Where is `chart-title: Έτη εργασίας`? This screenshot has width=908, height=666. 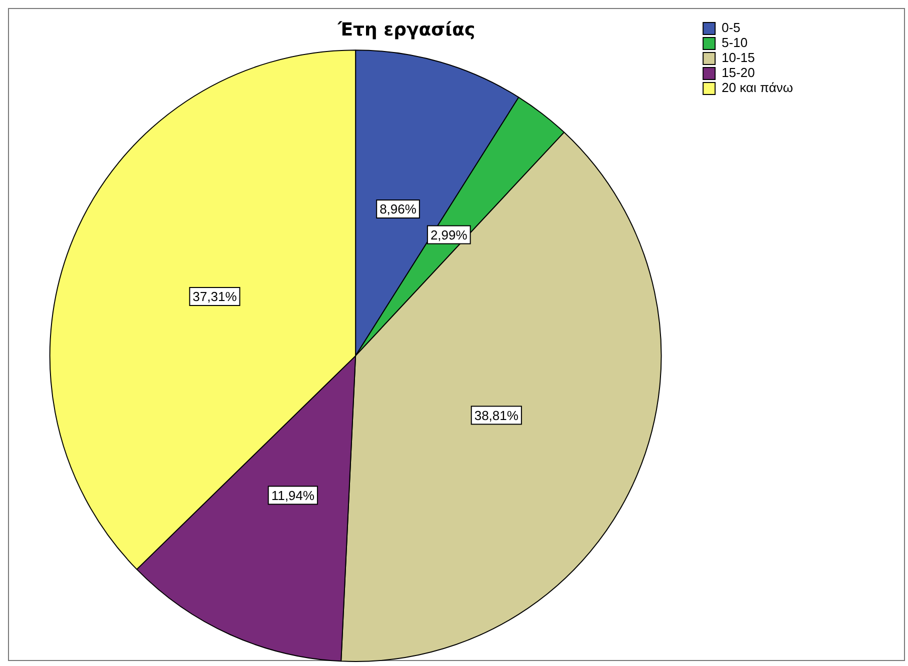
chart-title: Έτη εργασίας is located at coordinates (406, 29).